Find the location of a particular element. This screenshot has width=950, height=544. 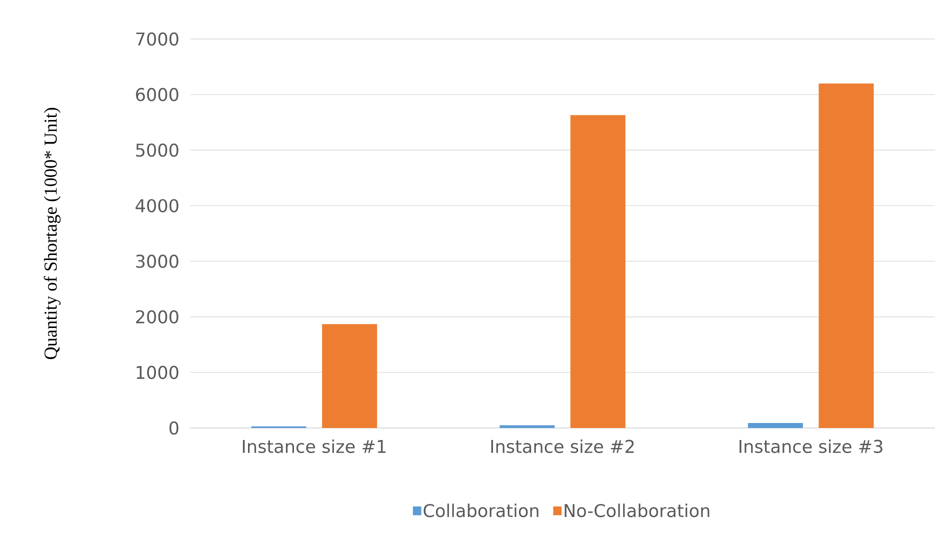

y-tick-label: 5000 is located at coordinates (157, 150).